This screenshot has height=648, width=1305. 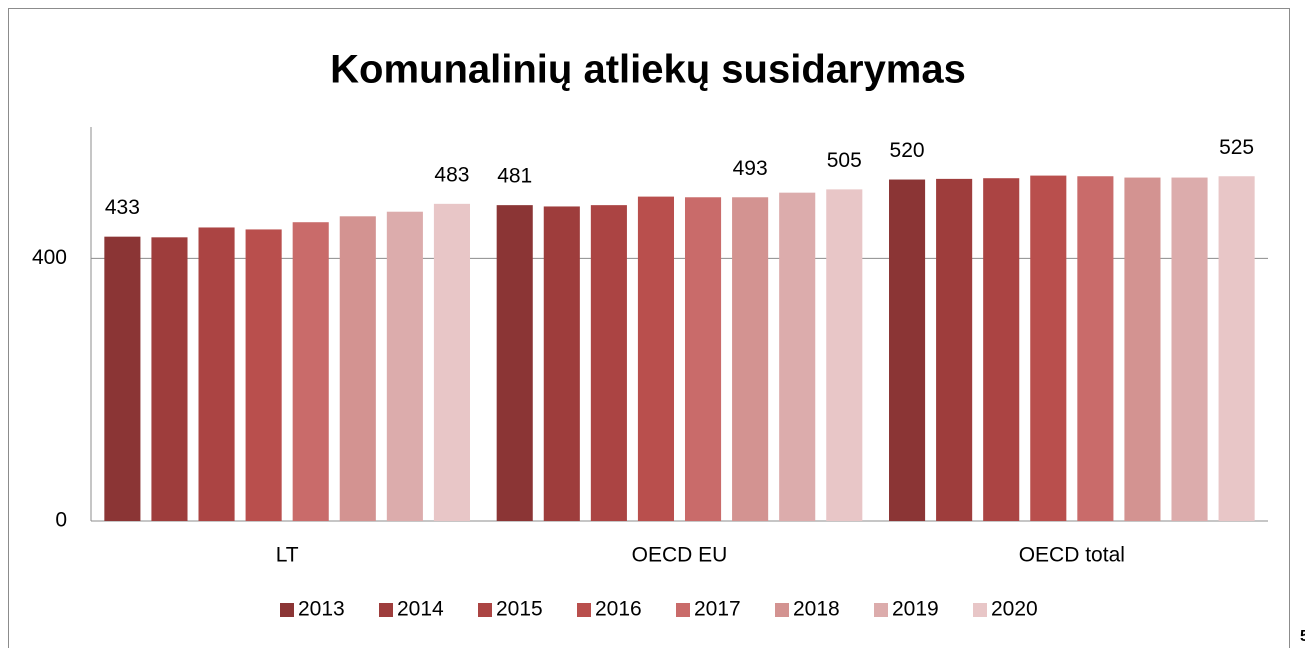 What do you see at coordinates (514, 176) in the screenshot?
I see `data-label: 481` at bounding box center [514, 176].